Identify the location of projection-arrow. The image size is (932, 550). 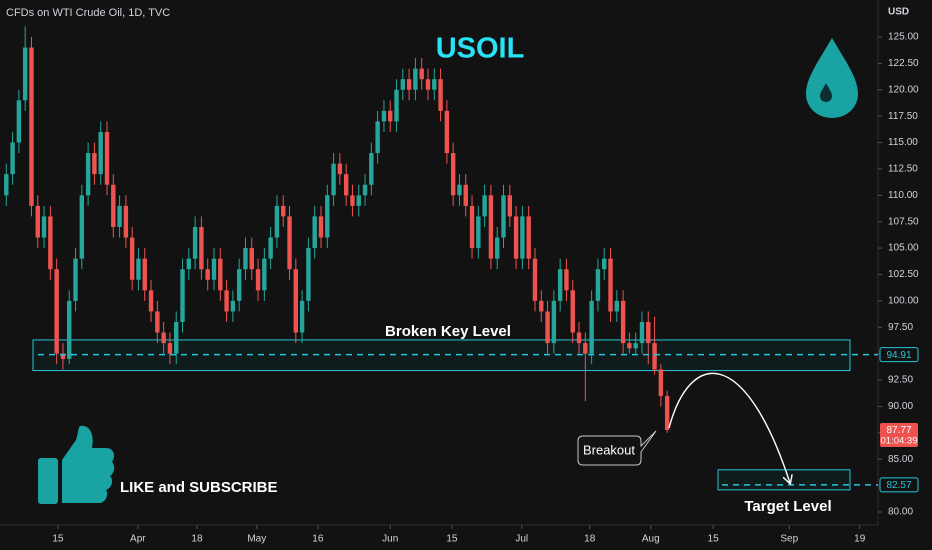
(729, 427).